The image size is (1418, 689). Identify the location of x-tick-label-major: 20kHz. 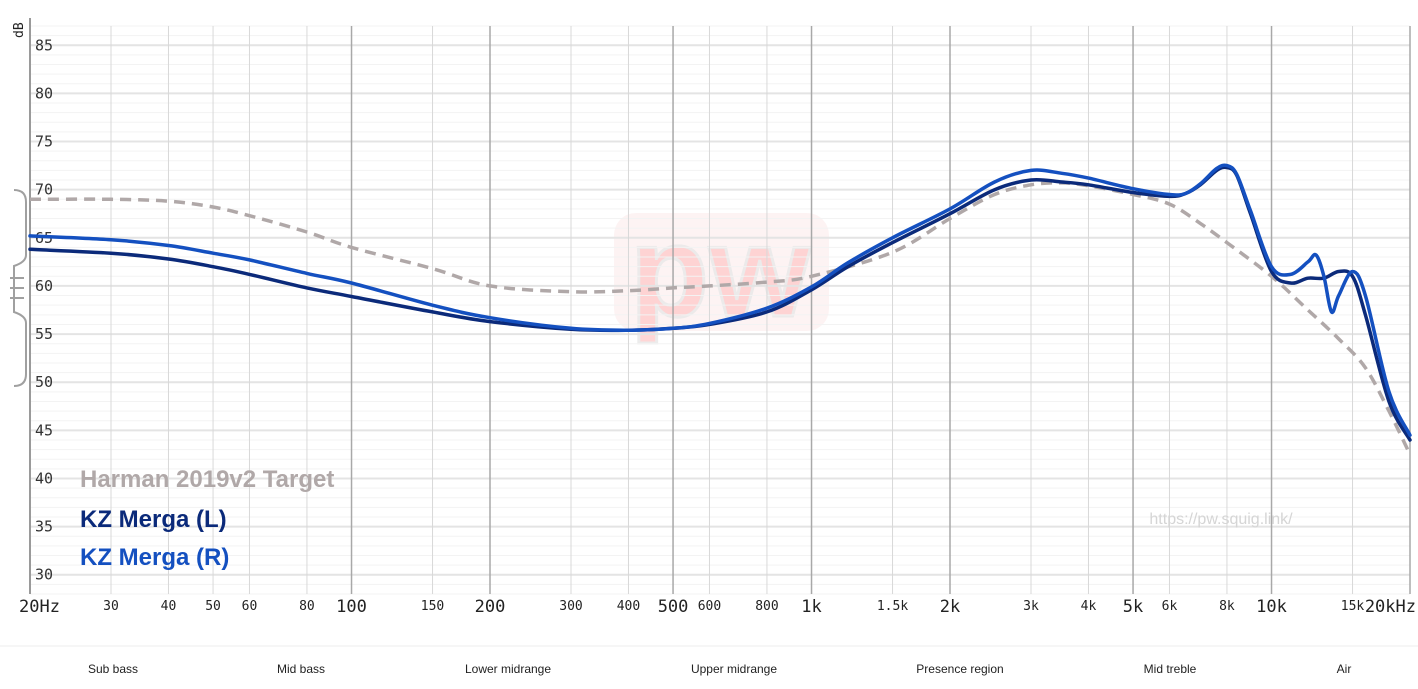
(1390, 607).